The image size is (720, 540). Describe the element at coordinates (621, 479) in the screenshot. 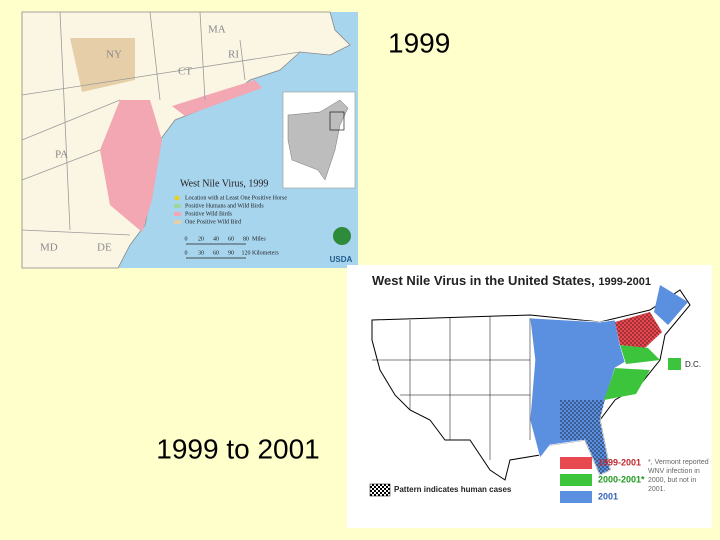

I see `legend-label: 2000-2001*` at that location.